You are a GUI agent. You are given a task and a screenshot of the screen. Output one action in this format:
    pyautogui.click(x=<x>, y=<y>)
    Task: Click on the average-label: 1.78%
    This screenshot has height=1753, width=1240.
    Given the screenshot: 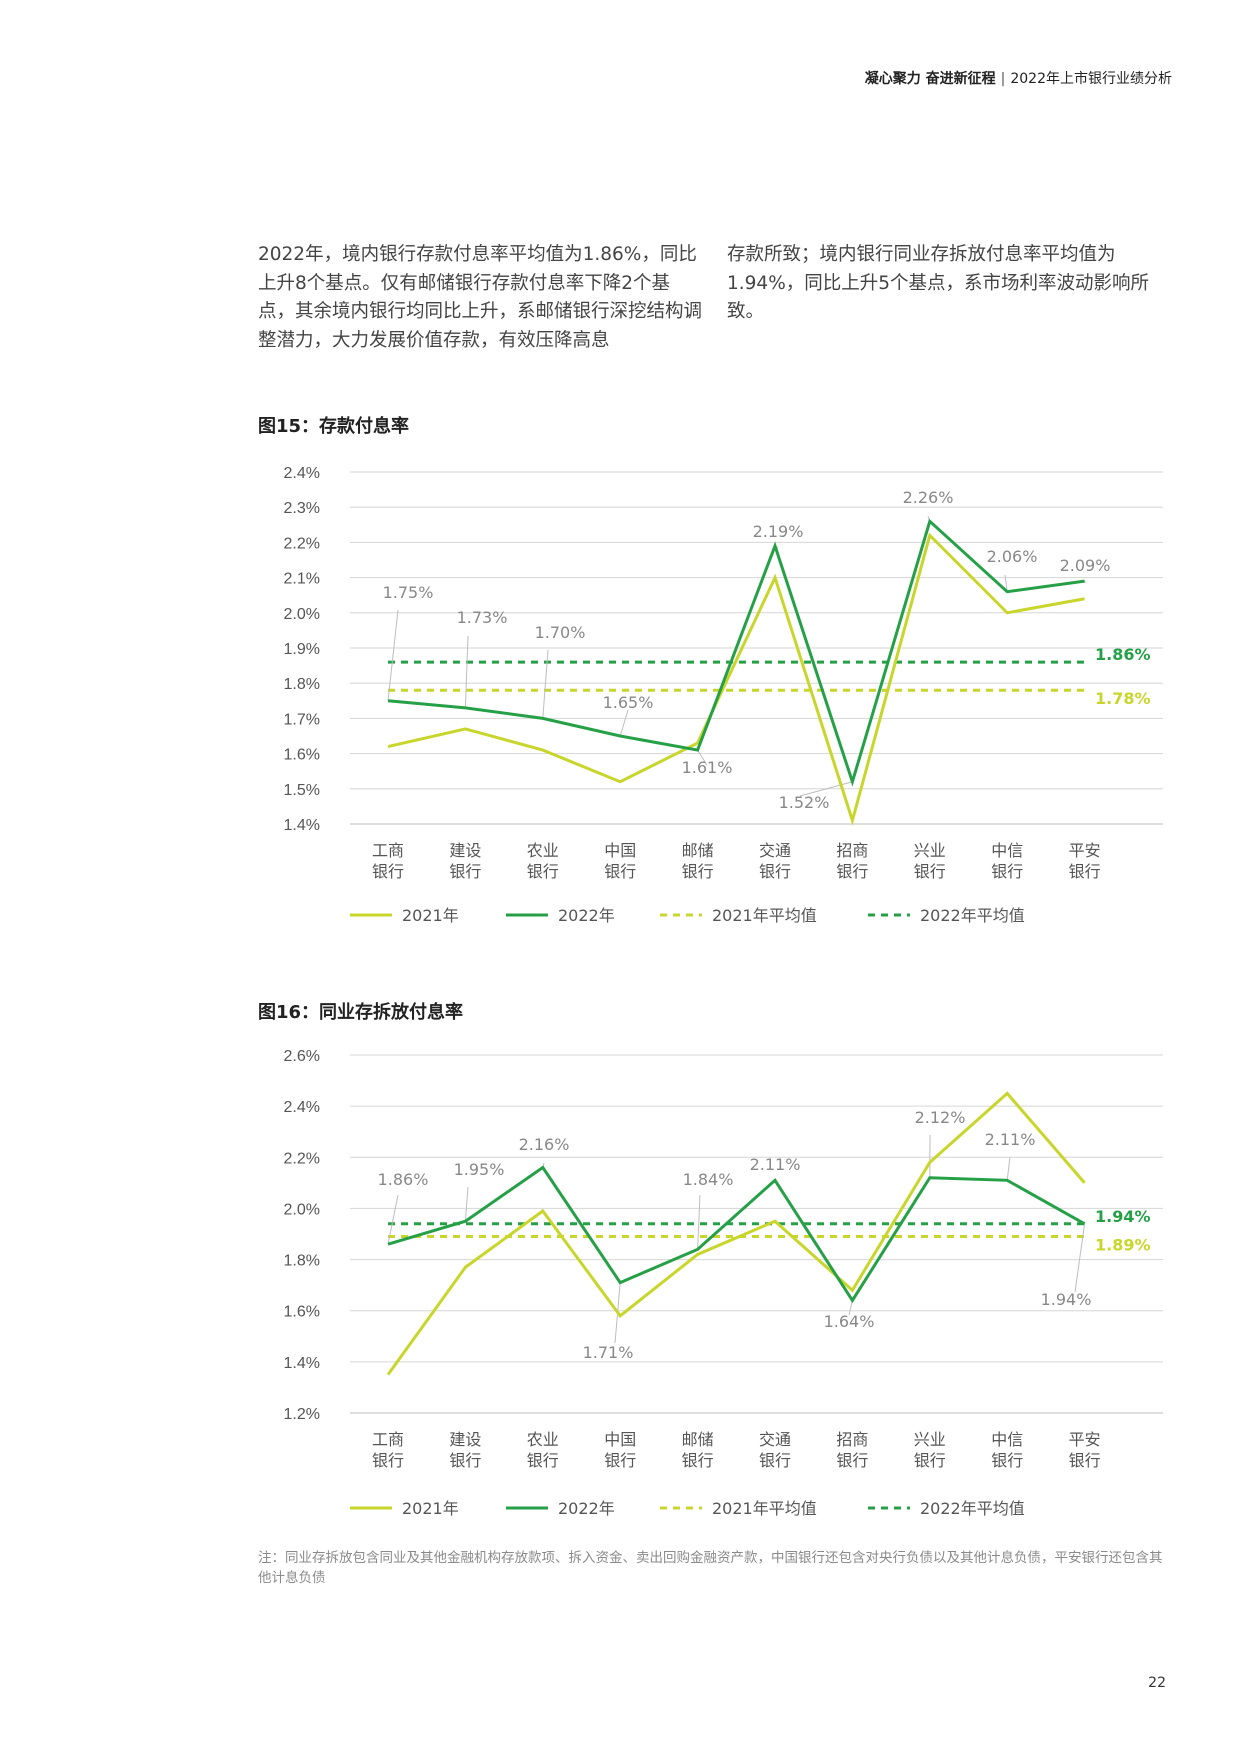 What is the action you would take?
    pyautogui.click(x=1123, y=698)
    